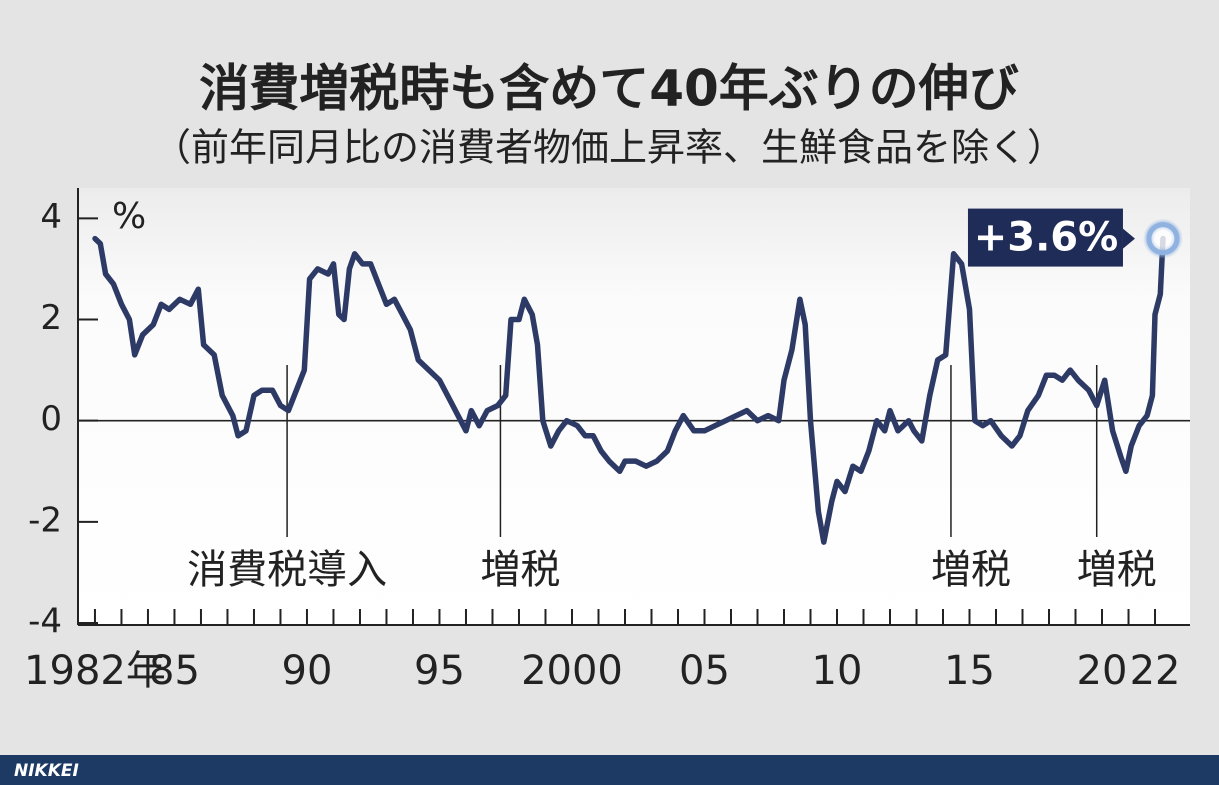 This screenshot has height=785, width=1219. Describe the element at coordinates (45, 520) in the screenshot. I see `y-tick-label: -2` at that location.